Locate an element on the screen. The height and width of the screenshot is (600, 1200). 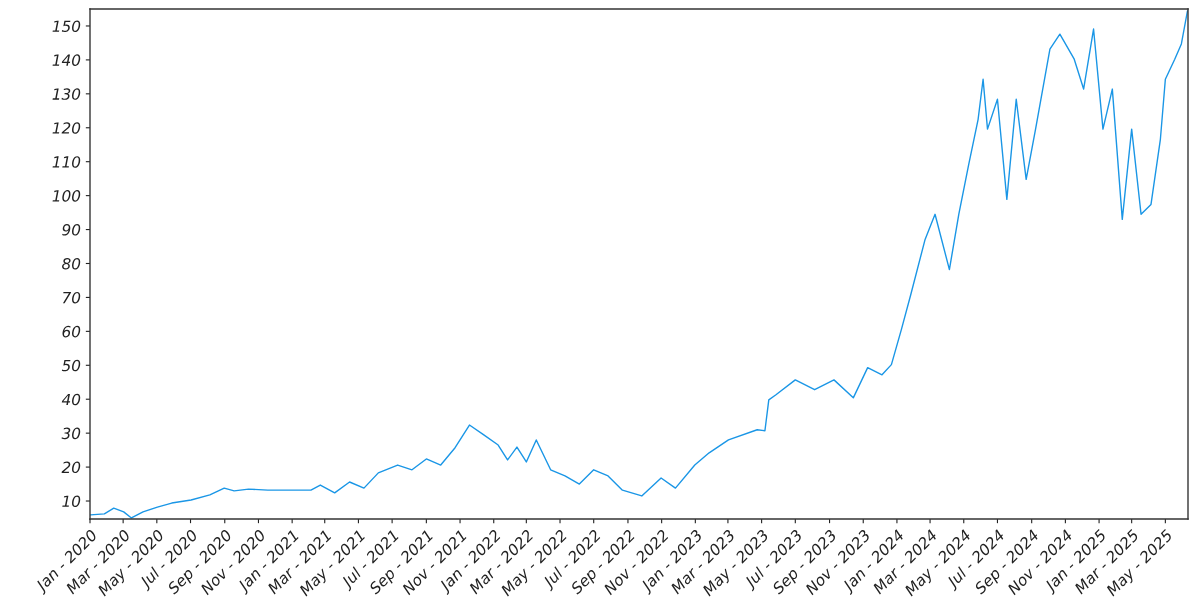
y-tick-label: 130 is located at coordinates (66, 94).